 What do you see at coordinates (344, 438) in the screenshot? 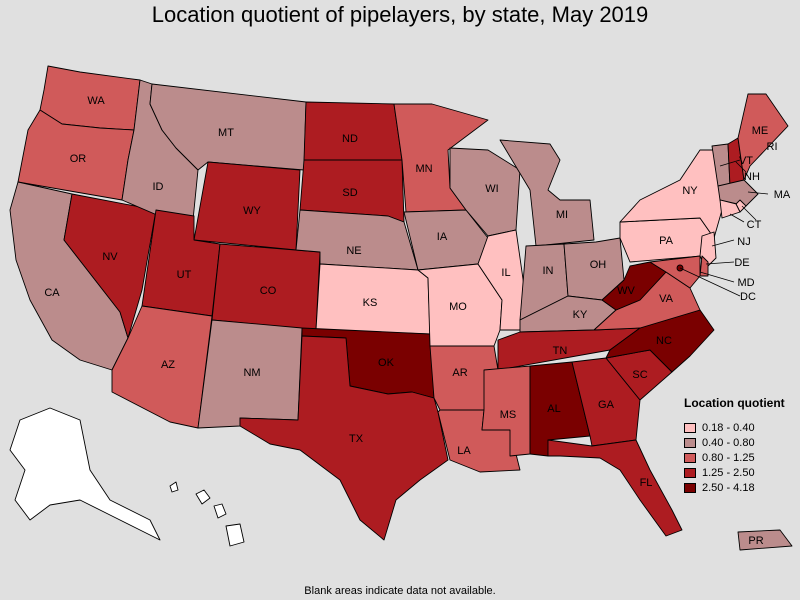
I see `state-TX` at bounding box center [344, 438].